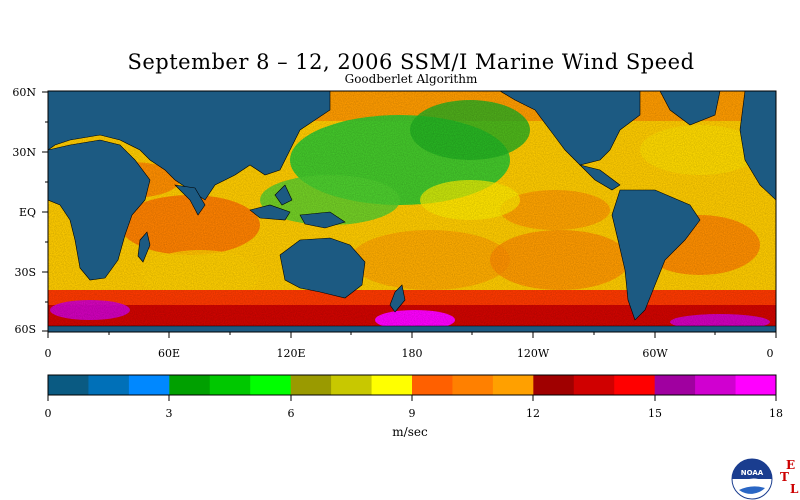 The image size is (800, 500). What do you see at coordinates (291, 353) in the screenshot?
I see `lon-label-120e: 120E` at bounding box center [291, 353].